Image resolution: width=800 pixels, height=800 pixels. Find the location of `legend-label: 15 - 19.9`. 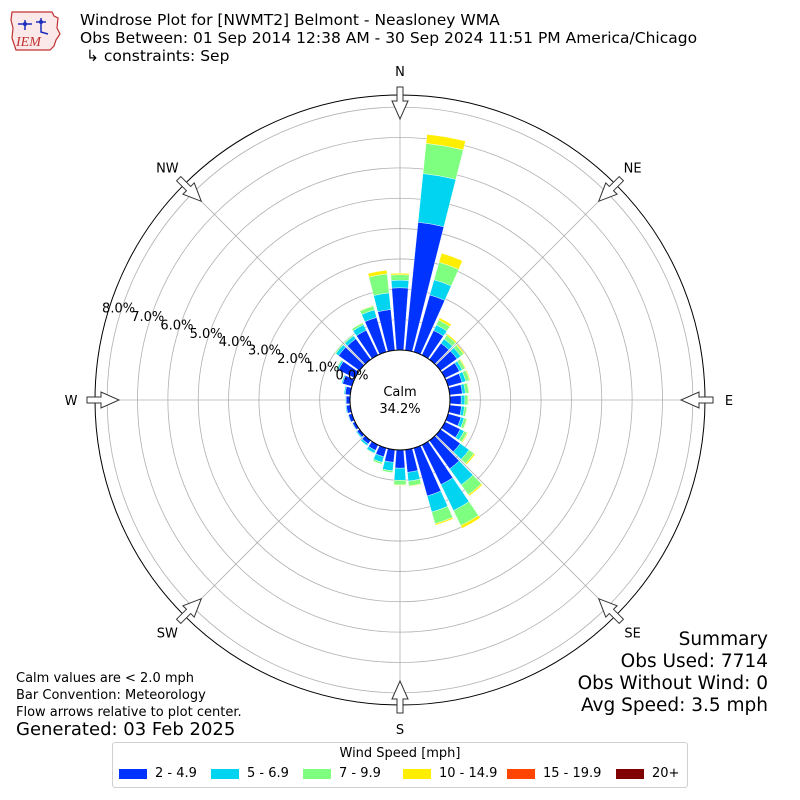

legend-label: 15 - 19.9 is located at coordinates (572, 773).